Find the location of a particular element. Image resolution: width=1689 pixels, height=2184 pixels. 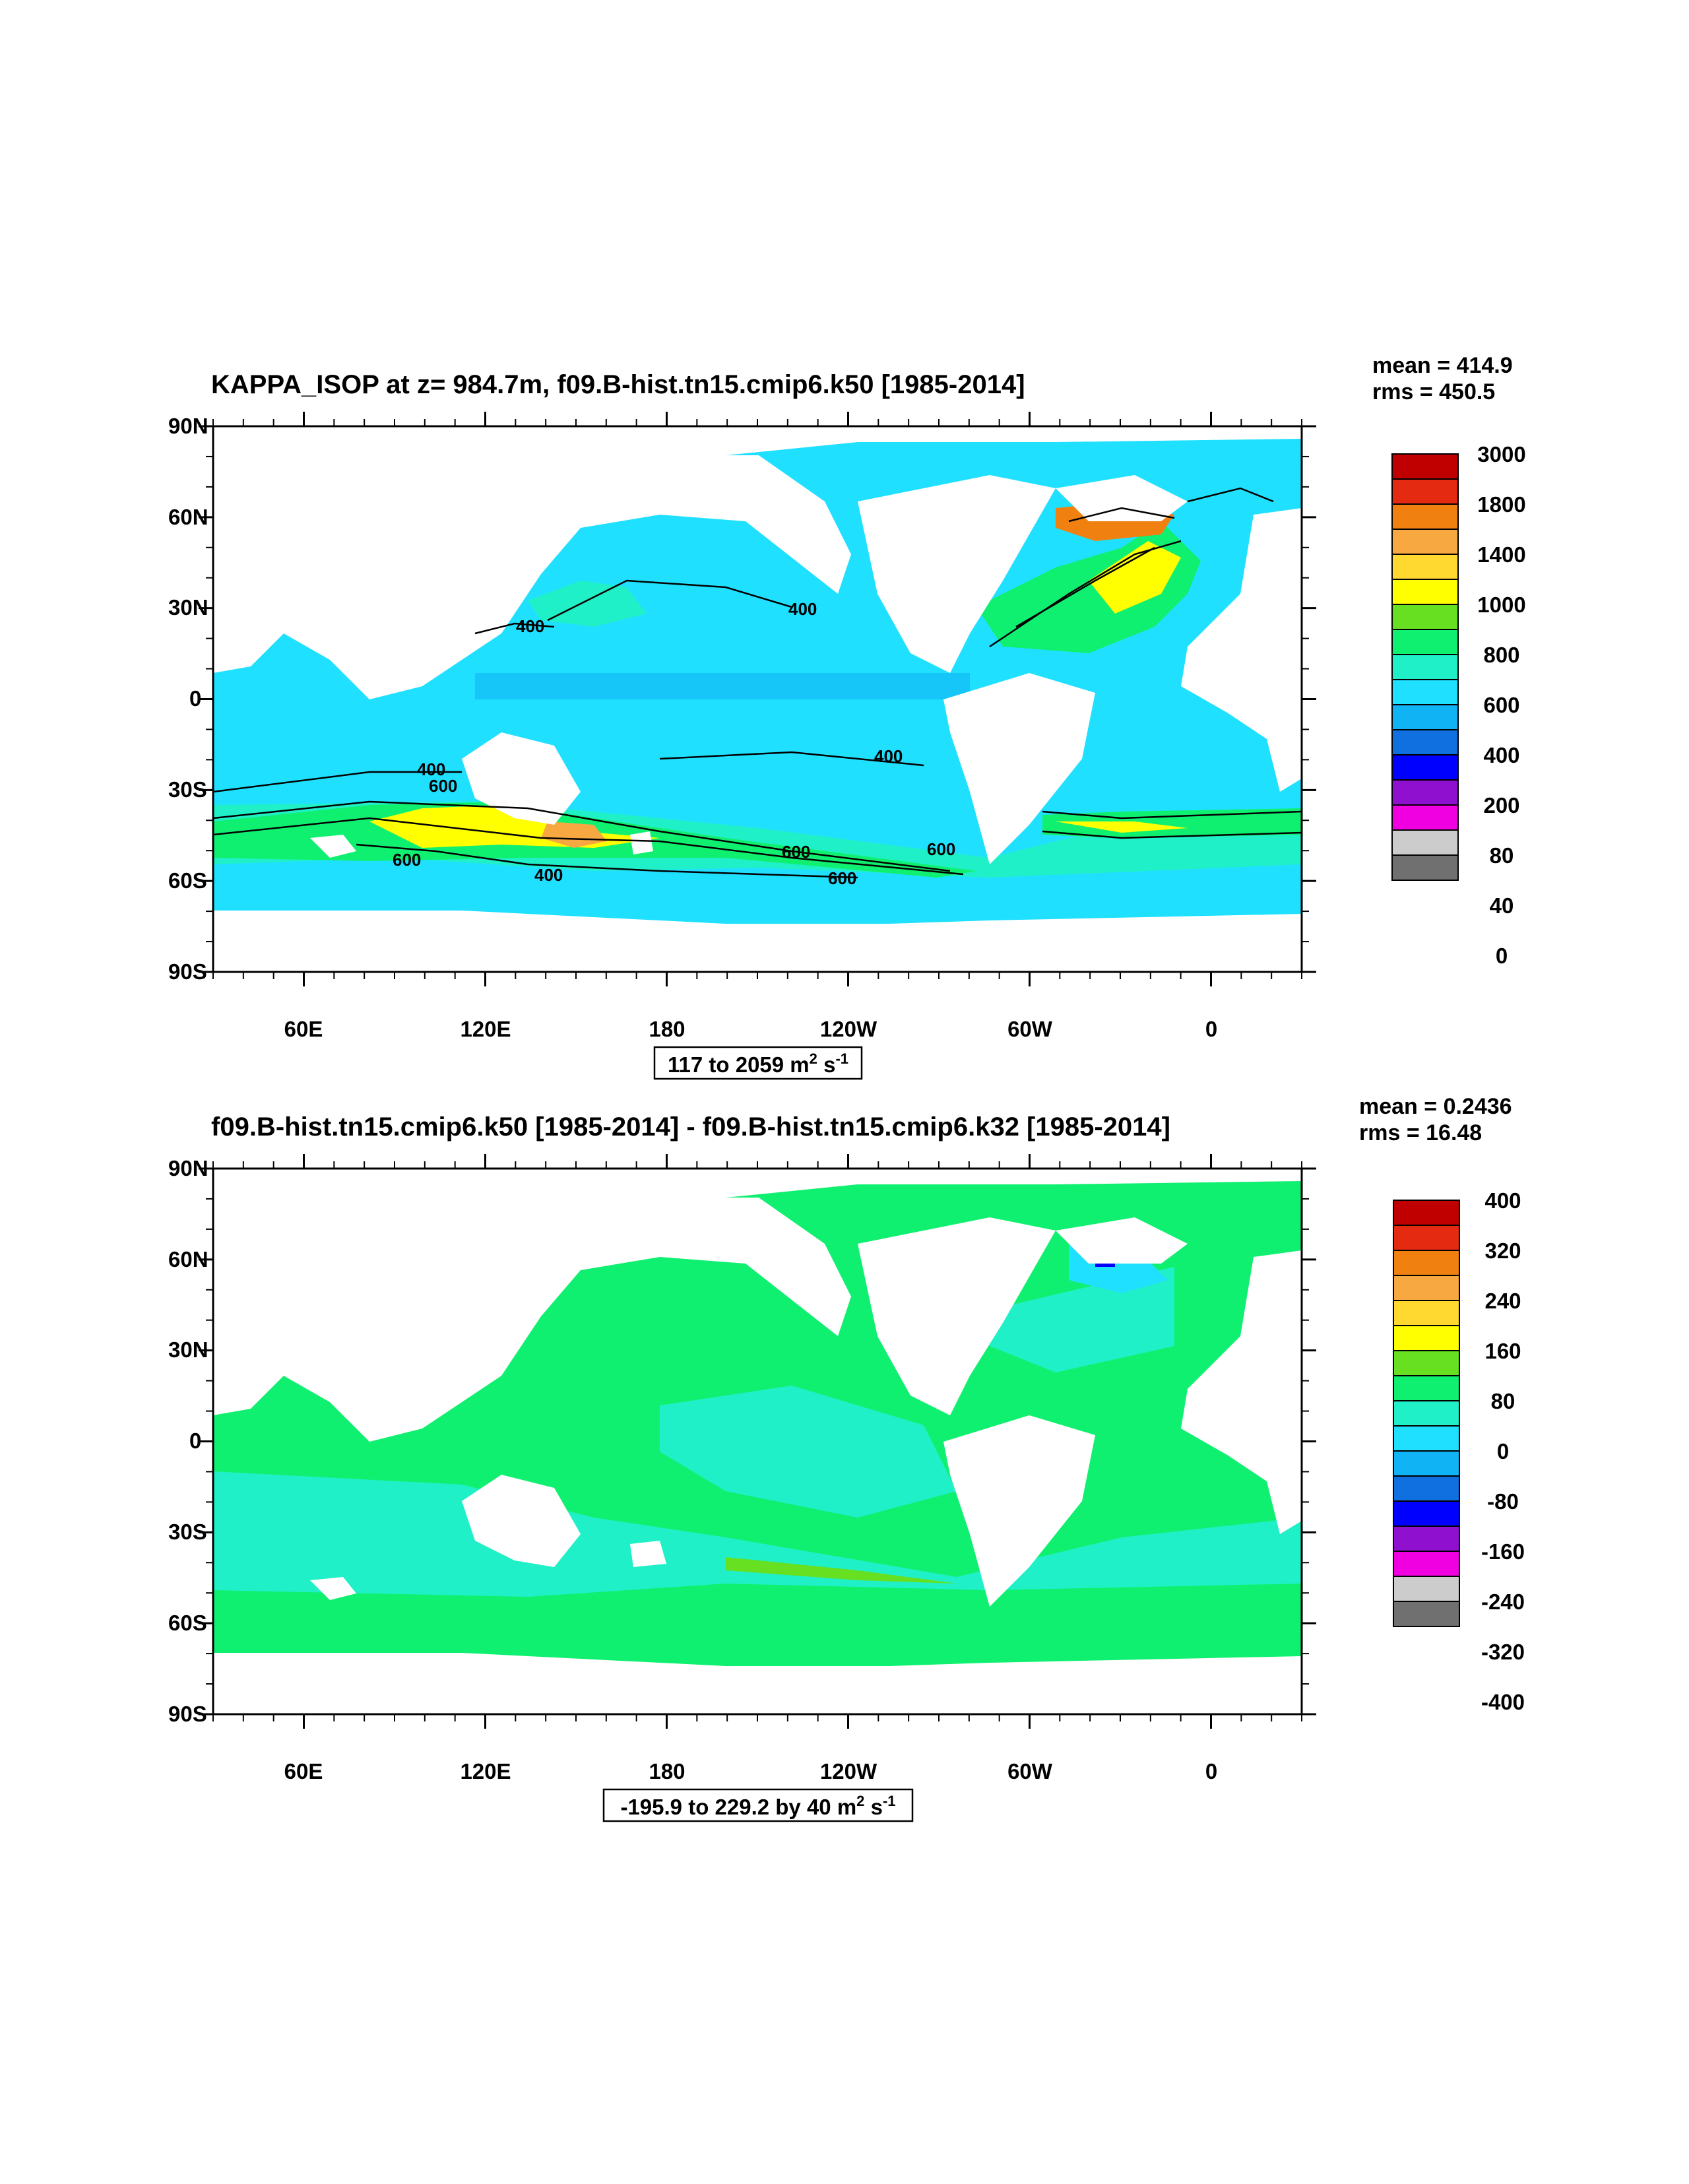

colorbar-label: 600 is located at coordinates (1501, 705).